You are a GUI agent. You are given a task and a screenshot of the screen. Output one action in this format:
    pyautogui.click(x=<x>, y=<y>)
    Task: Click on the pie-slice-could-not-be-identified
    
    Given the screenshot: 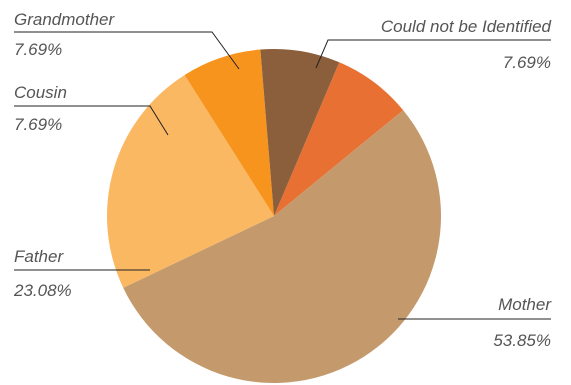 What is the action you would take?
    pyautogui.click(x=339, y=139)
    